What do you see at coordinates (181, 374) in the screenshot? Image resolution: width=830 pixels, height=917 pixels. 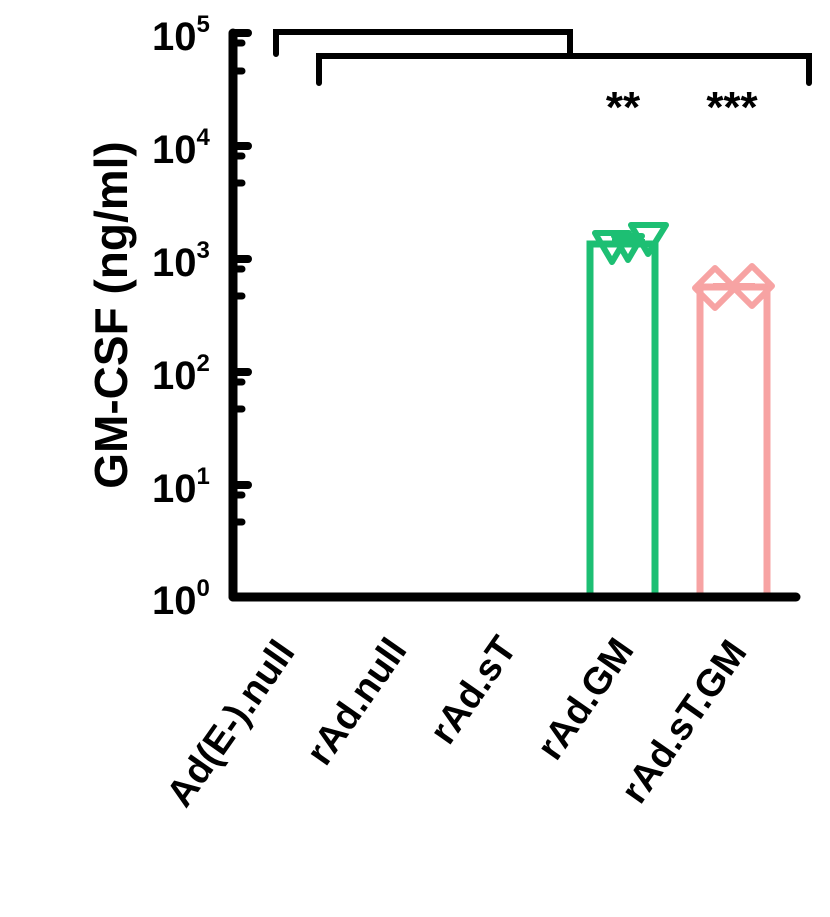 I see `y-tick-1e2: 10²` at bounding box center [181, 374].